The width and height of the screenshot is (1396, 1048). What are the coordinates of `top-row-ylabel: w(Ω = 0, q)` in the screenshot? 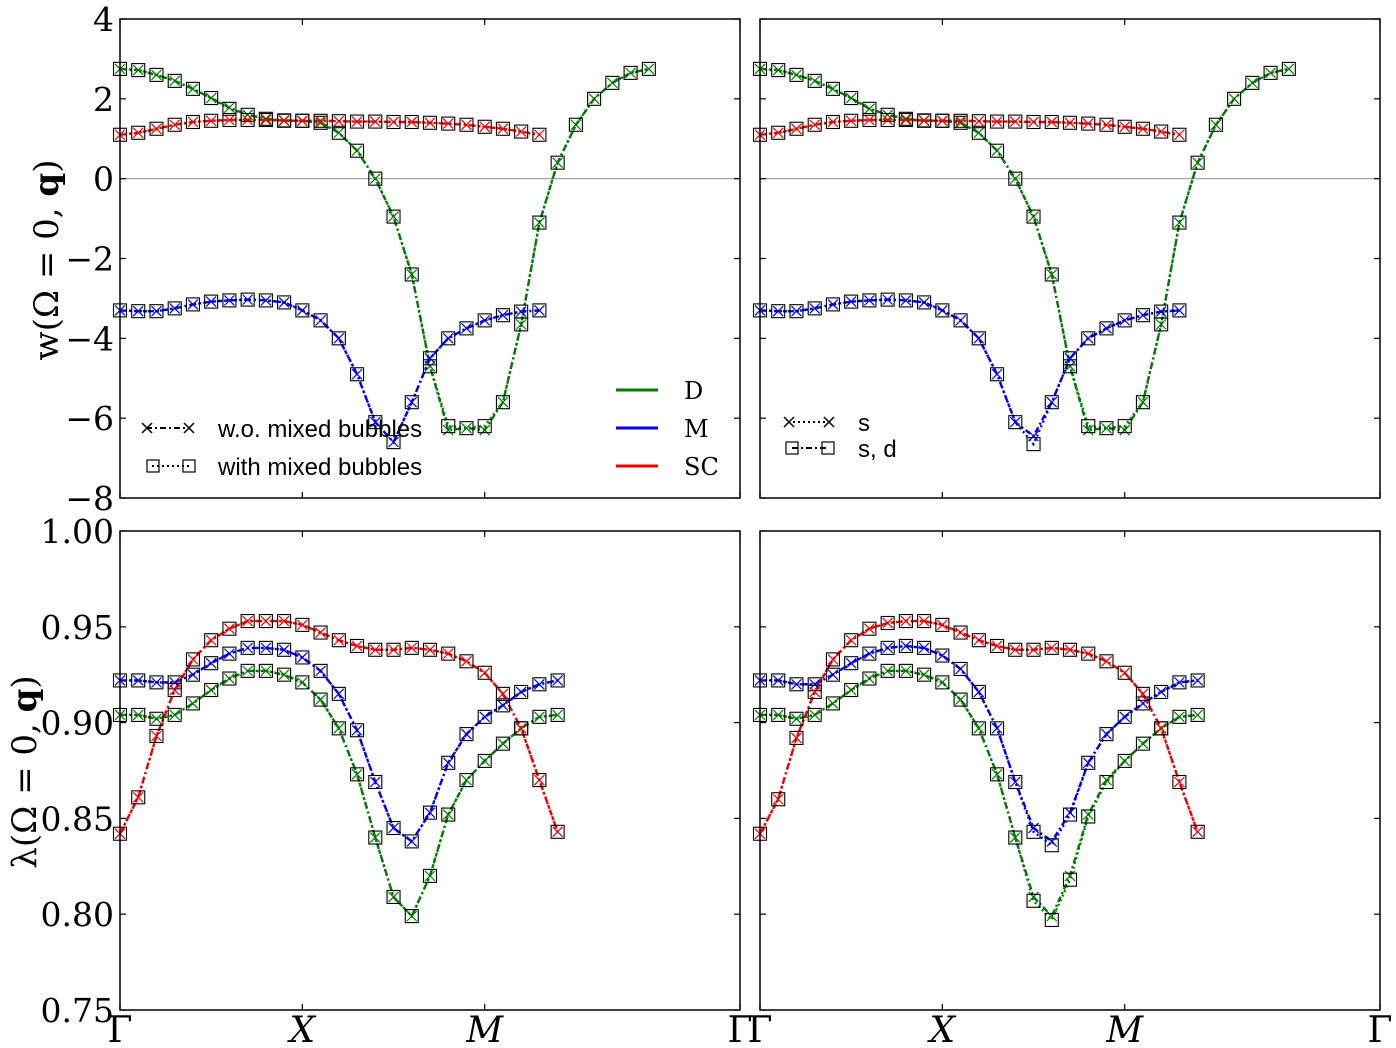 It's located at (47, 260).